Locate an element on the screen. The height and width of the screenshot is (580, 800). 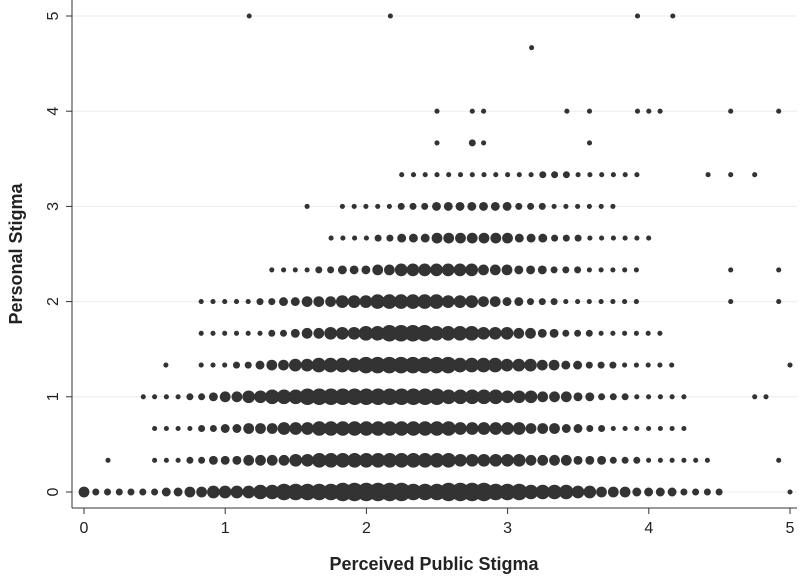
y-tick-label: 2 is located at coordinates (53, 301).